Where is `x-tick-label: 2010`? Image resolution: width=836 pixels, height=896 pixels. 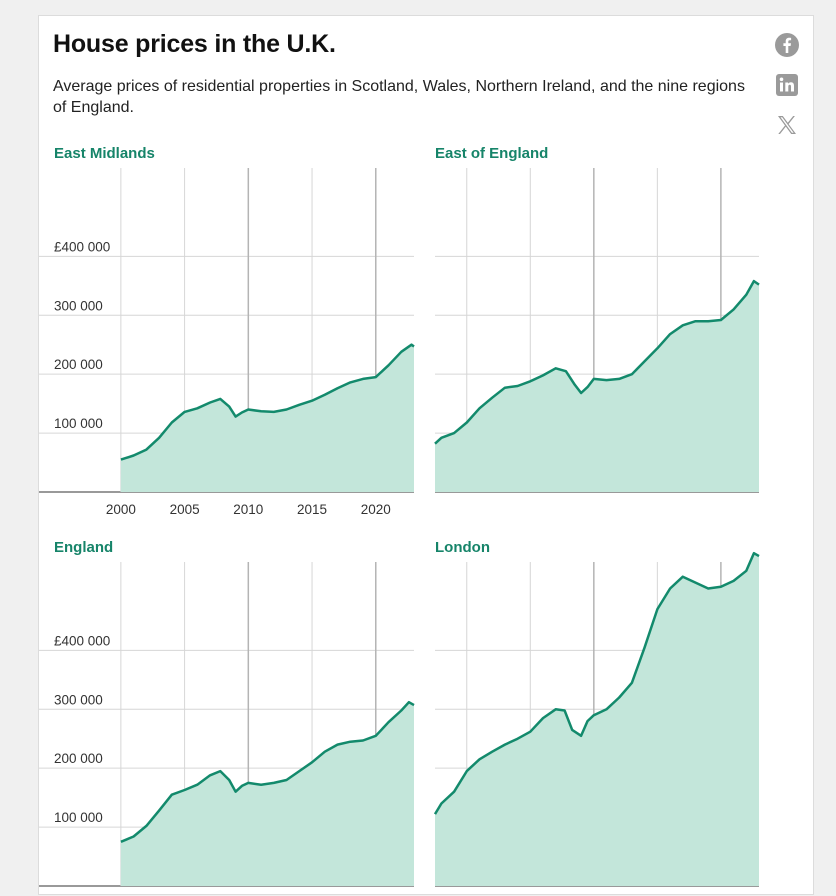
x-tick-label: 2010 is located at coordinates (248, 509).